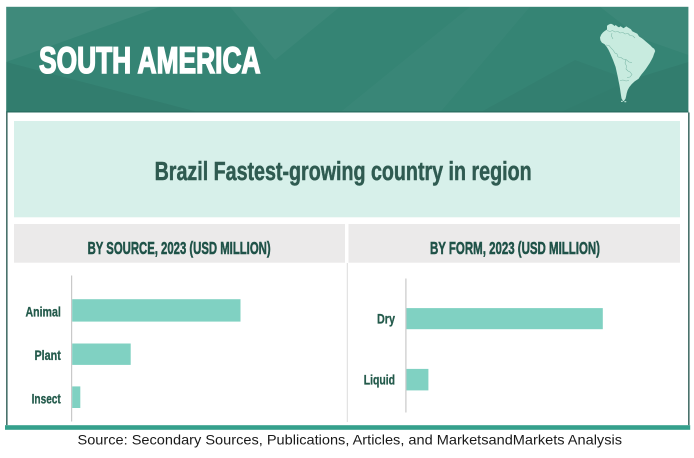 This screenshot has height=458, width=694. What do you see at coordinates (150, 60) in the screenshot?
I see `svg-text: SOUTH AMERICA` at bounding box center [150, 60].